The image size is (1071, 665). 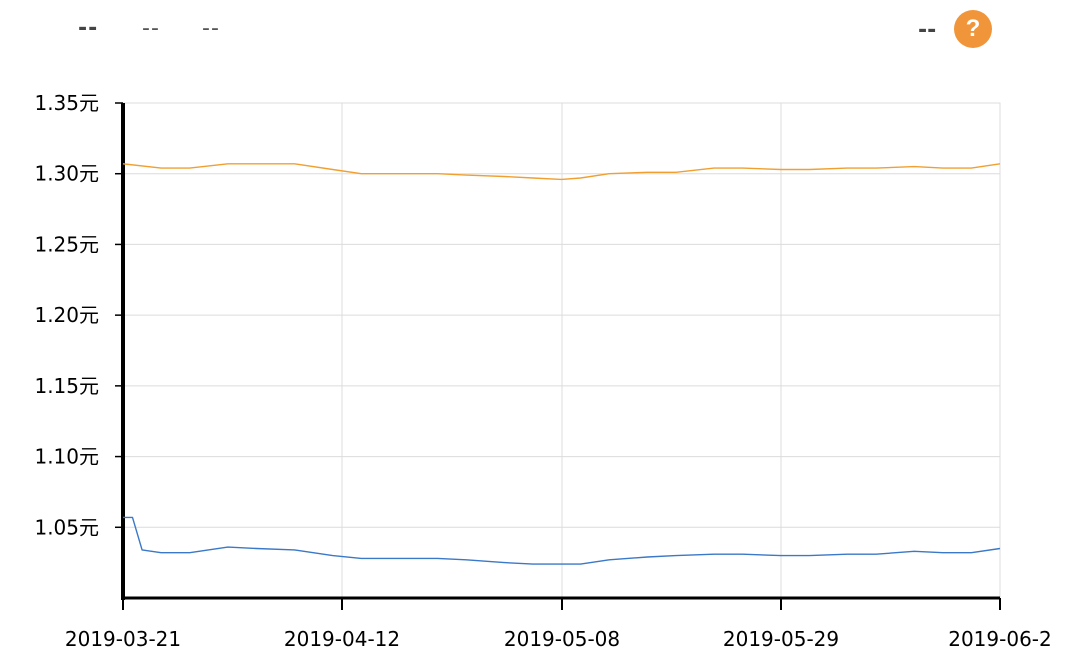 What do you see at coordinates (211, 28) in the screenshot?
I see `legend-item-3: --` at bounding box center [211, 28].